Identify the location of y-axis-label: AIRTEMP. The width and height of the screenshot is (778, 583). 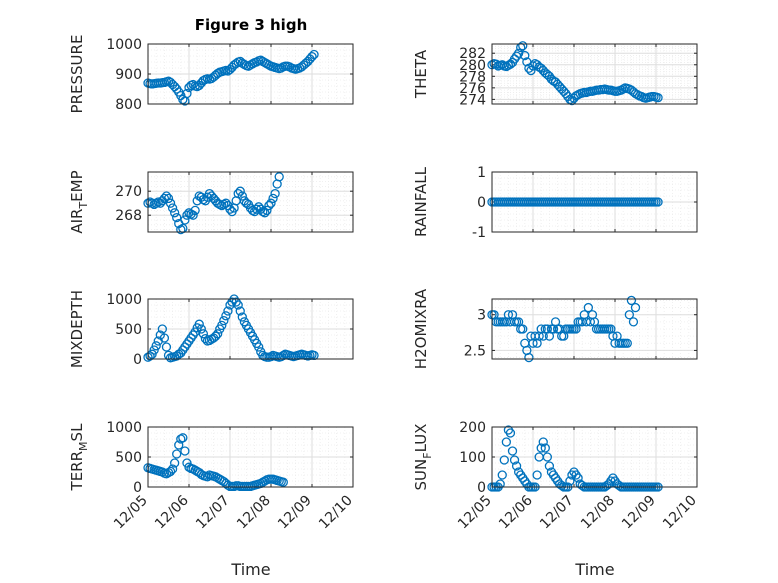
(79, 201).